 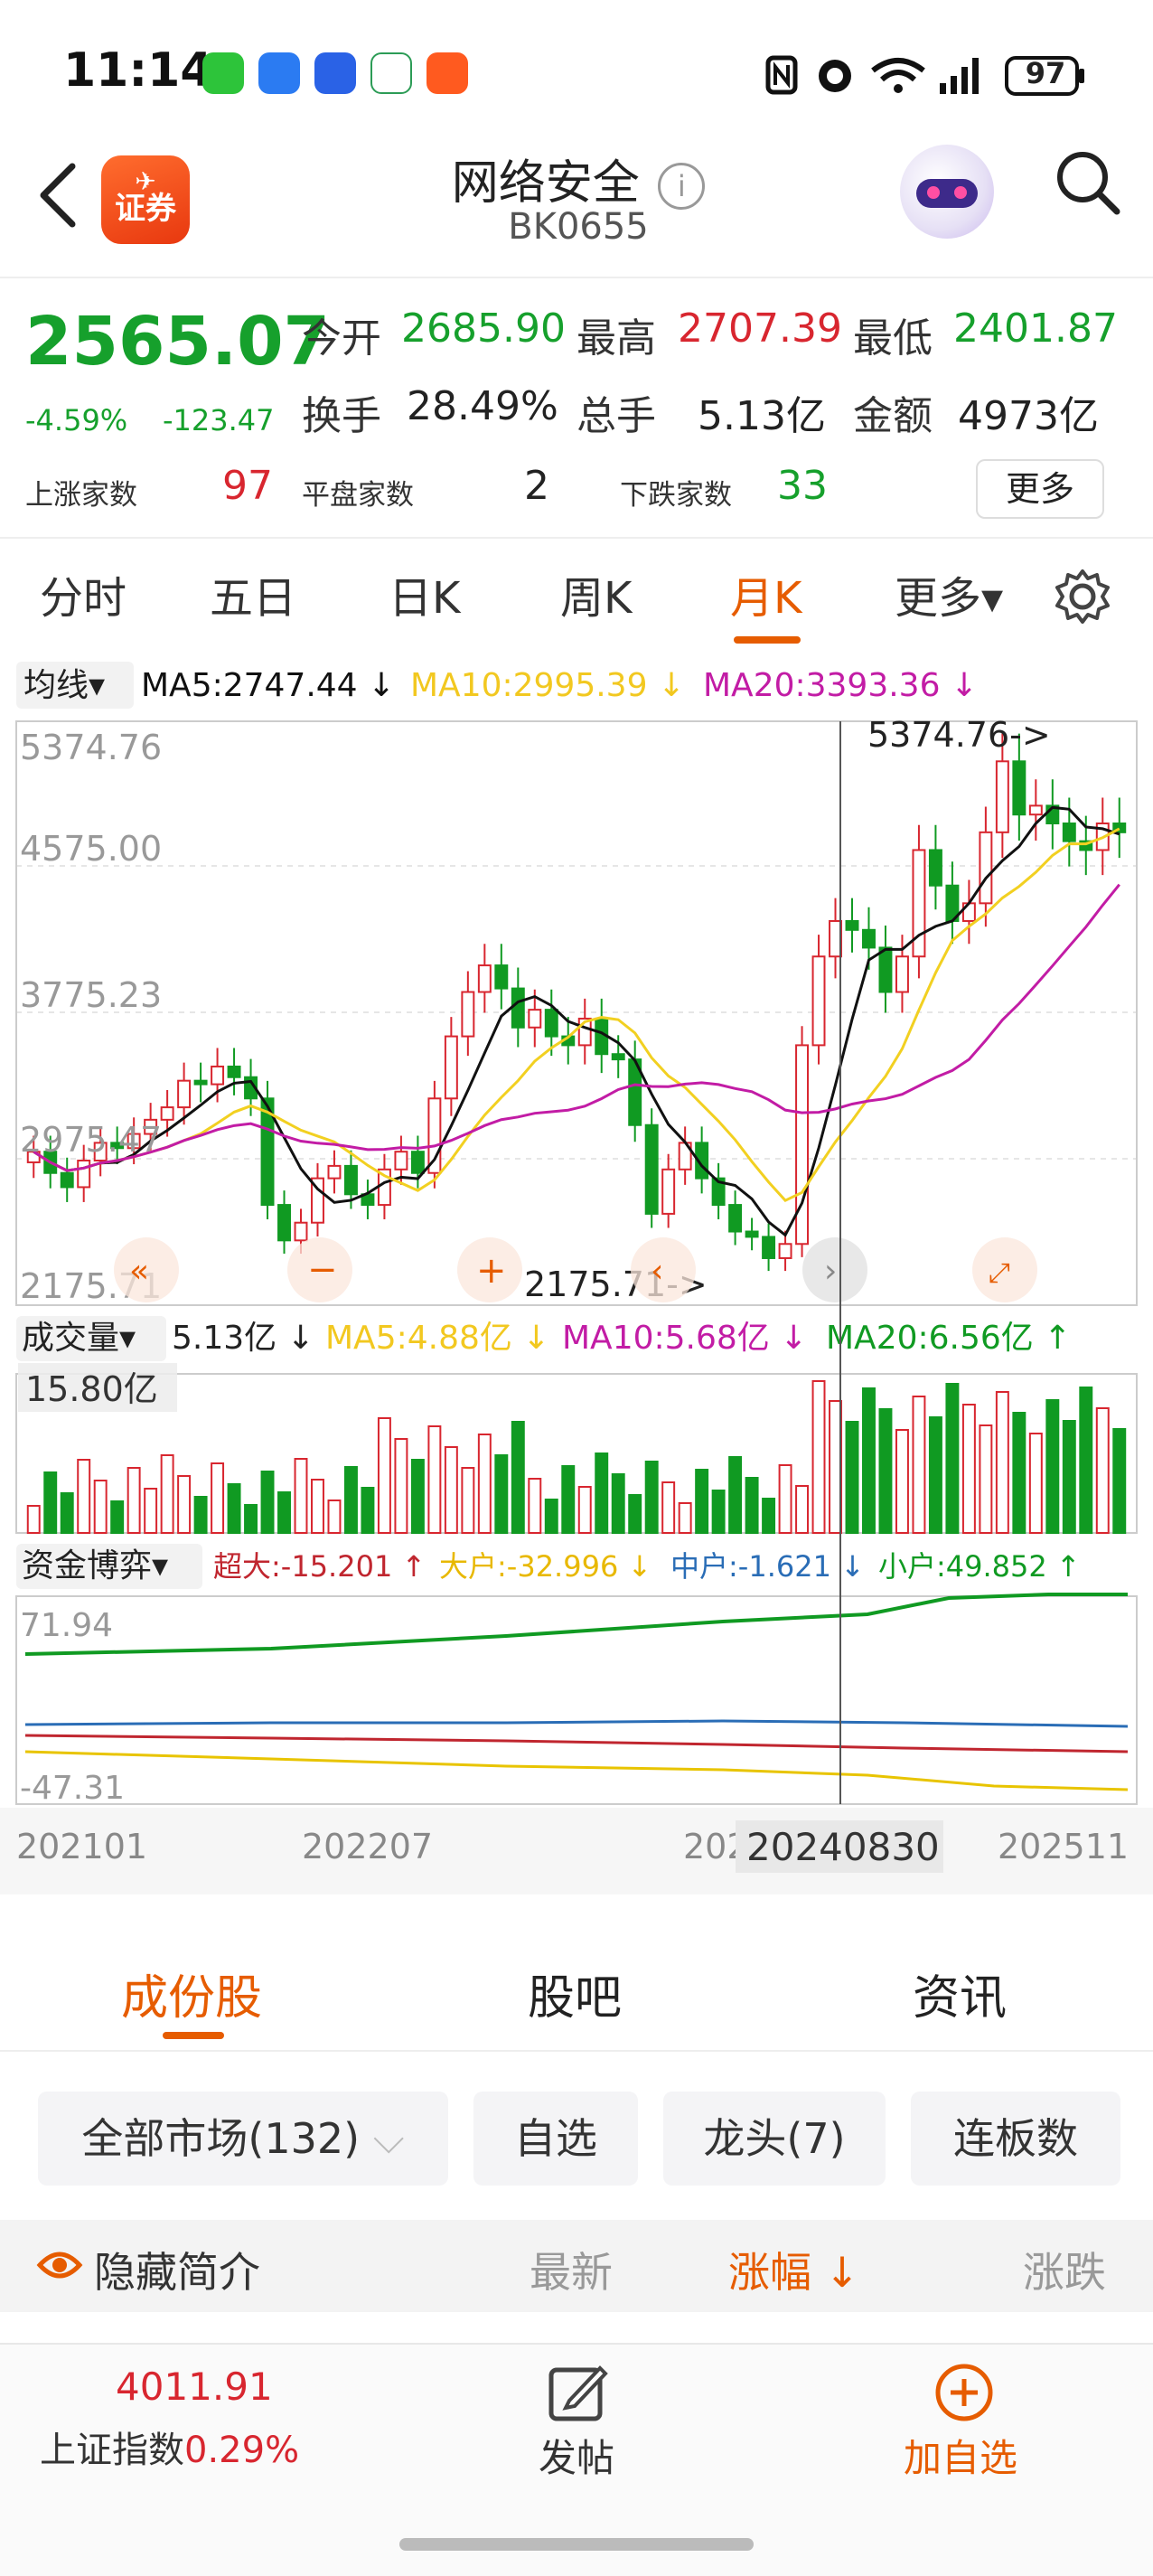 I want to click on more-button: 更多, so click(x=1040, y=489).